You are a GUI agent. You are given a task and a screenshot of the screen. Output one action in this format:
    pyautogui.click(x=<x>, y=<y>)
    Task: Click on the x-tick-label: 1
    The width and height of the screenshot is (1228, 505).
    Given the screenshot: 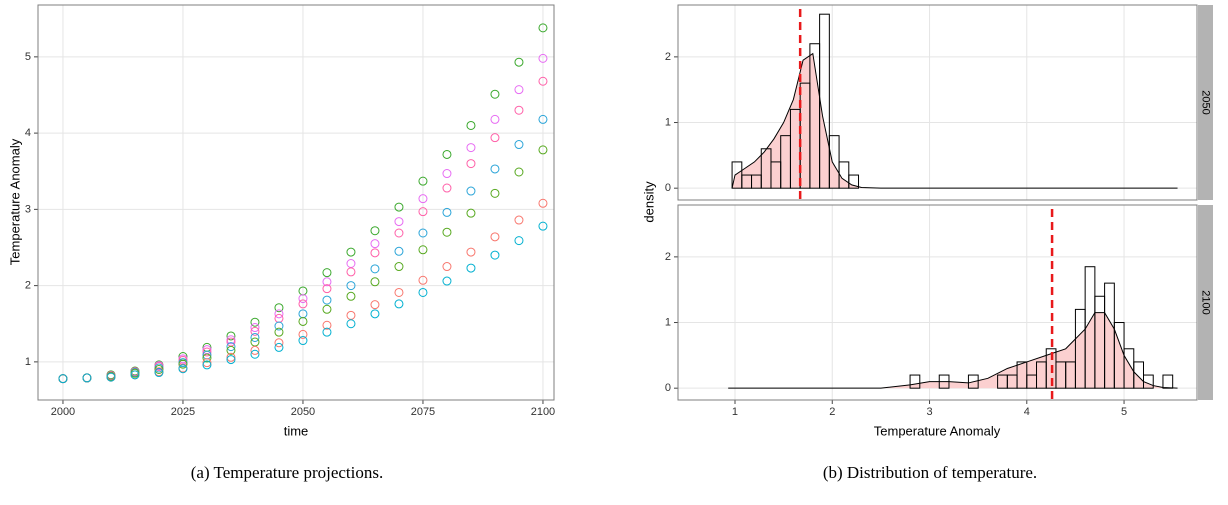 What is the action you would take?
    pyautogui.click(x=735, y=412)
    